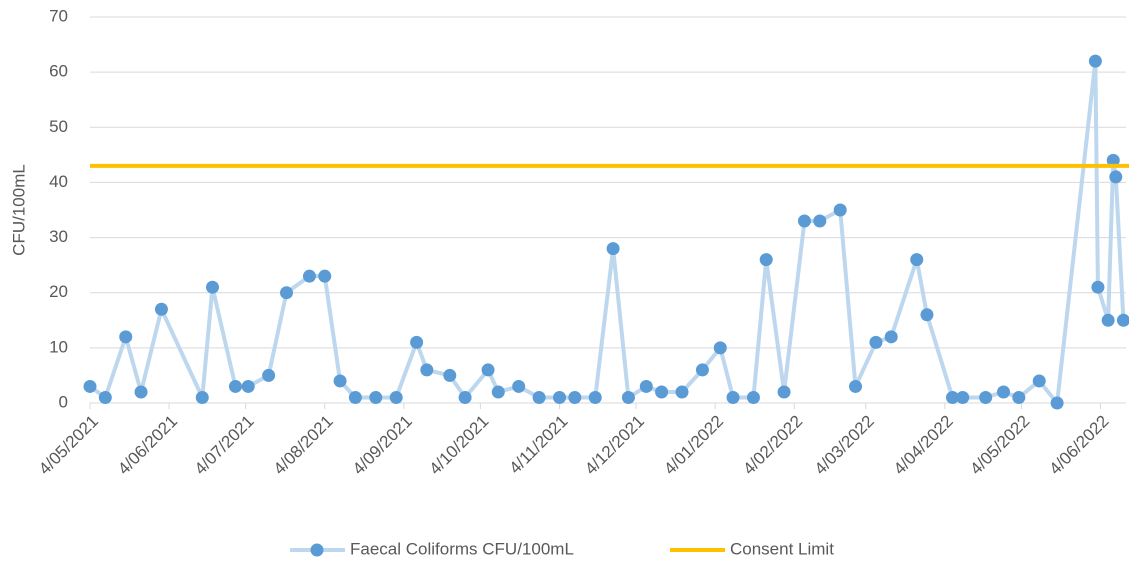 This screenshot has height=566, width=1129. I want to click on x-tick-label: 4/03/2022, so click(844, 445).